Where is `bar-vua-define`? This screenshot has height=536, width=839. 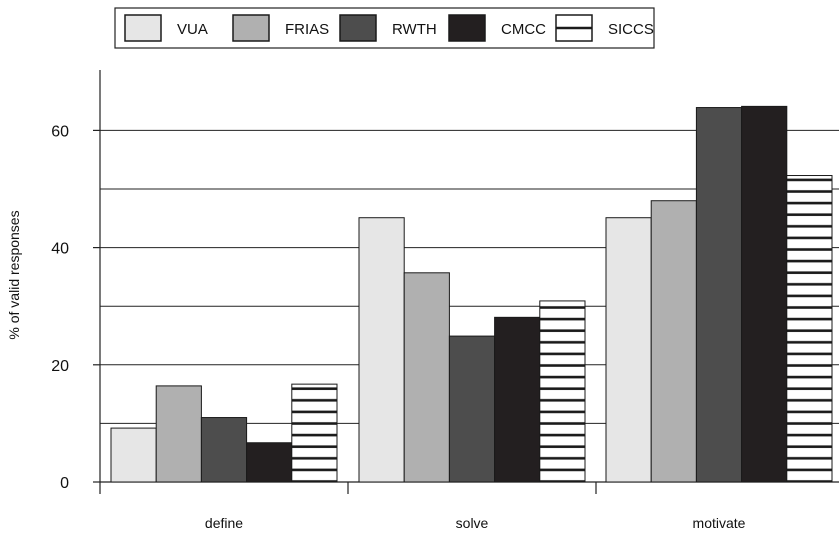 bar-vua-define is located at coordinates (133, 455).